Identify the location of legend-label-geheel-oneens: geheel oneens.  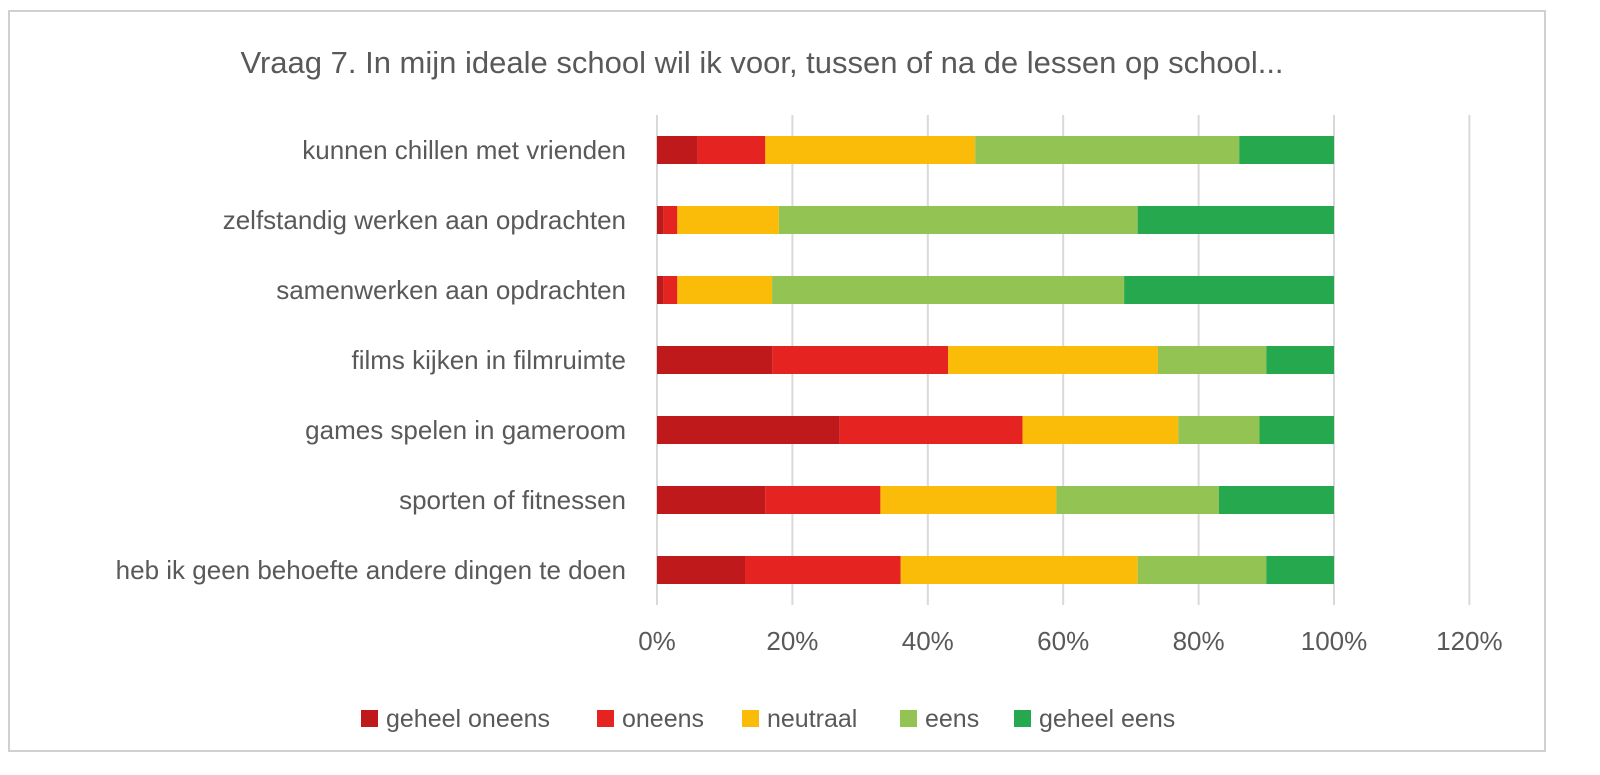
(468, 719).